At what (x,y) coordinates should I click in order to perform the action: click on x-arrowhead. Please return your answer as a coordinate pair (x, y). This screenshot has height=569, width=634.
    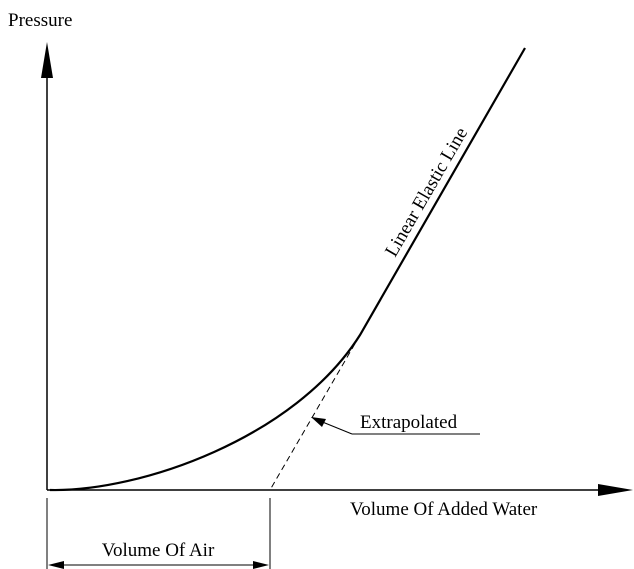
    Looking at the image, I should click on (615, 490).